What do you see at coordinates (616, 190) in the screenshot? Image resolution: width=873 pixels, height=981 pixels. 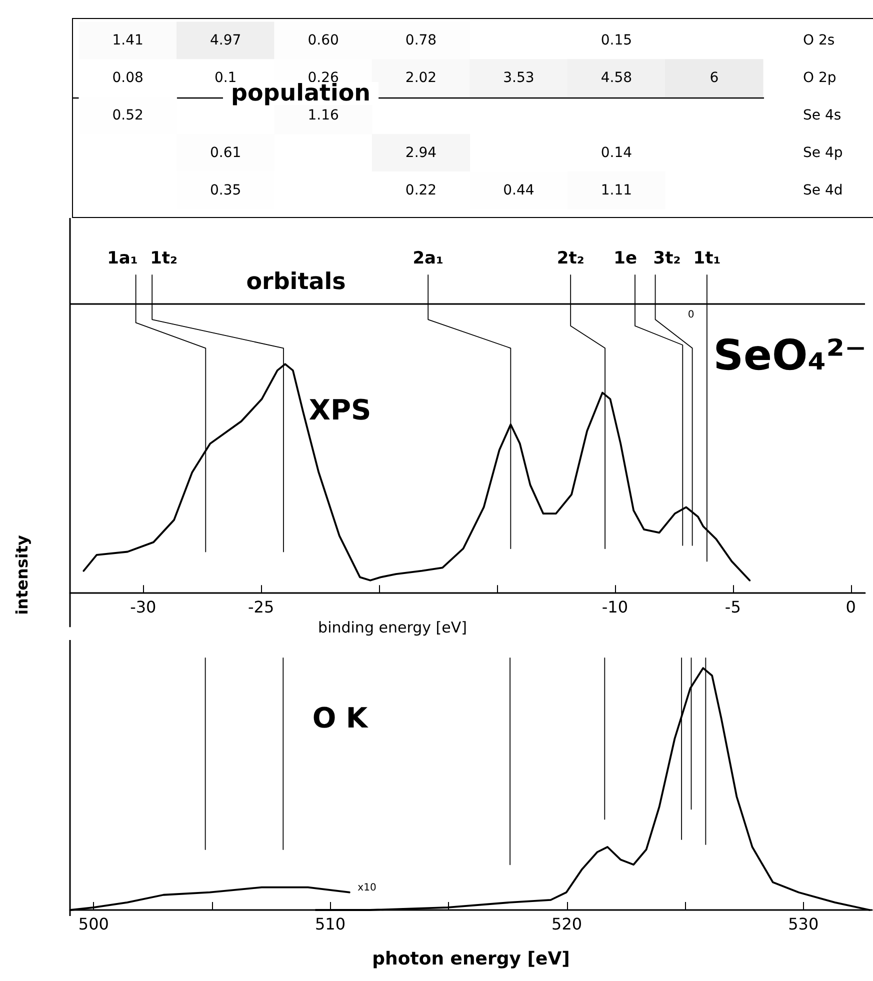 I see `data-label: 1.11` at bounding box center [616, 190].